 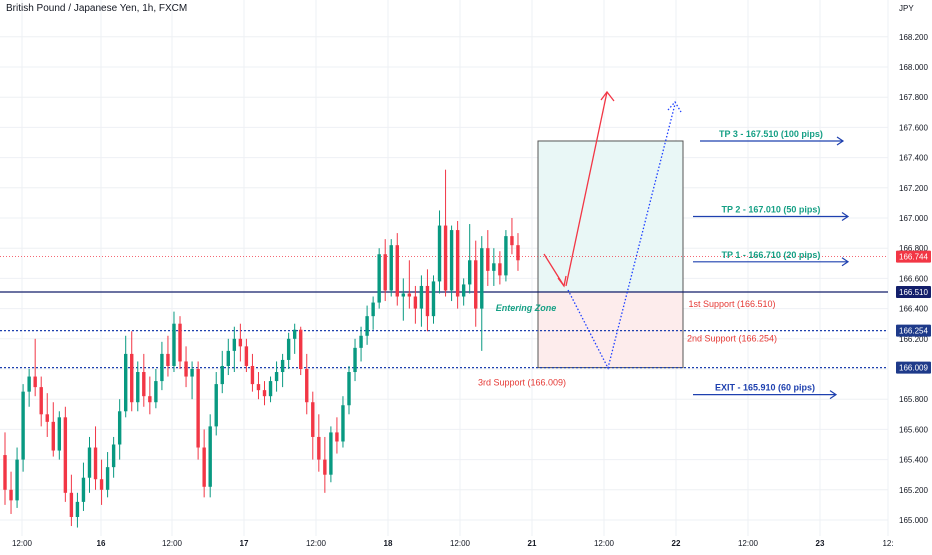 What do you see at coordinates (913, 256) in the screenshot?
I see `current-price-badge` at bounding box center [913, 256].